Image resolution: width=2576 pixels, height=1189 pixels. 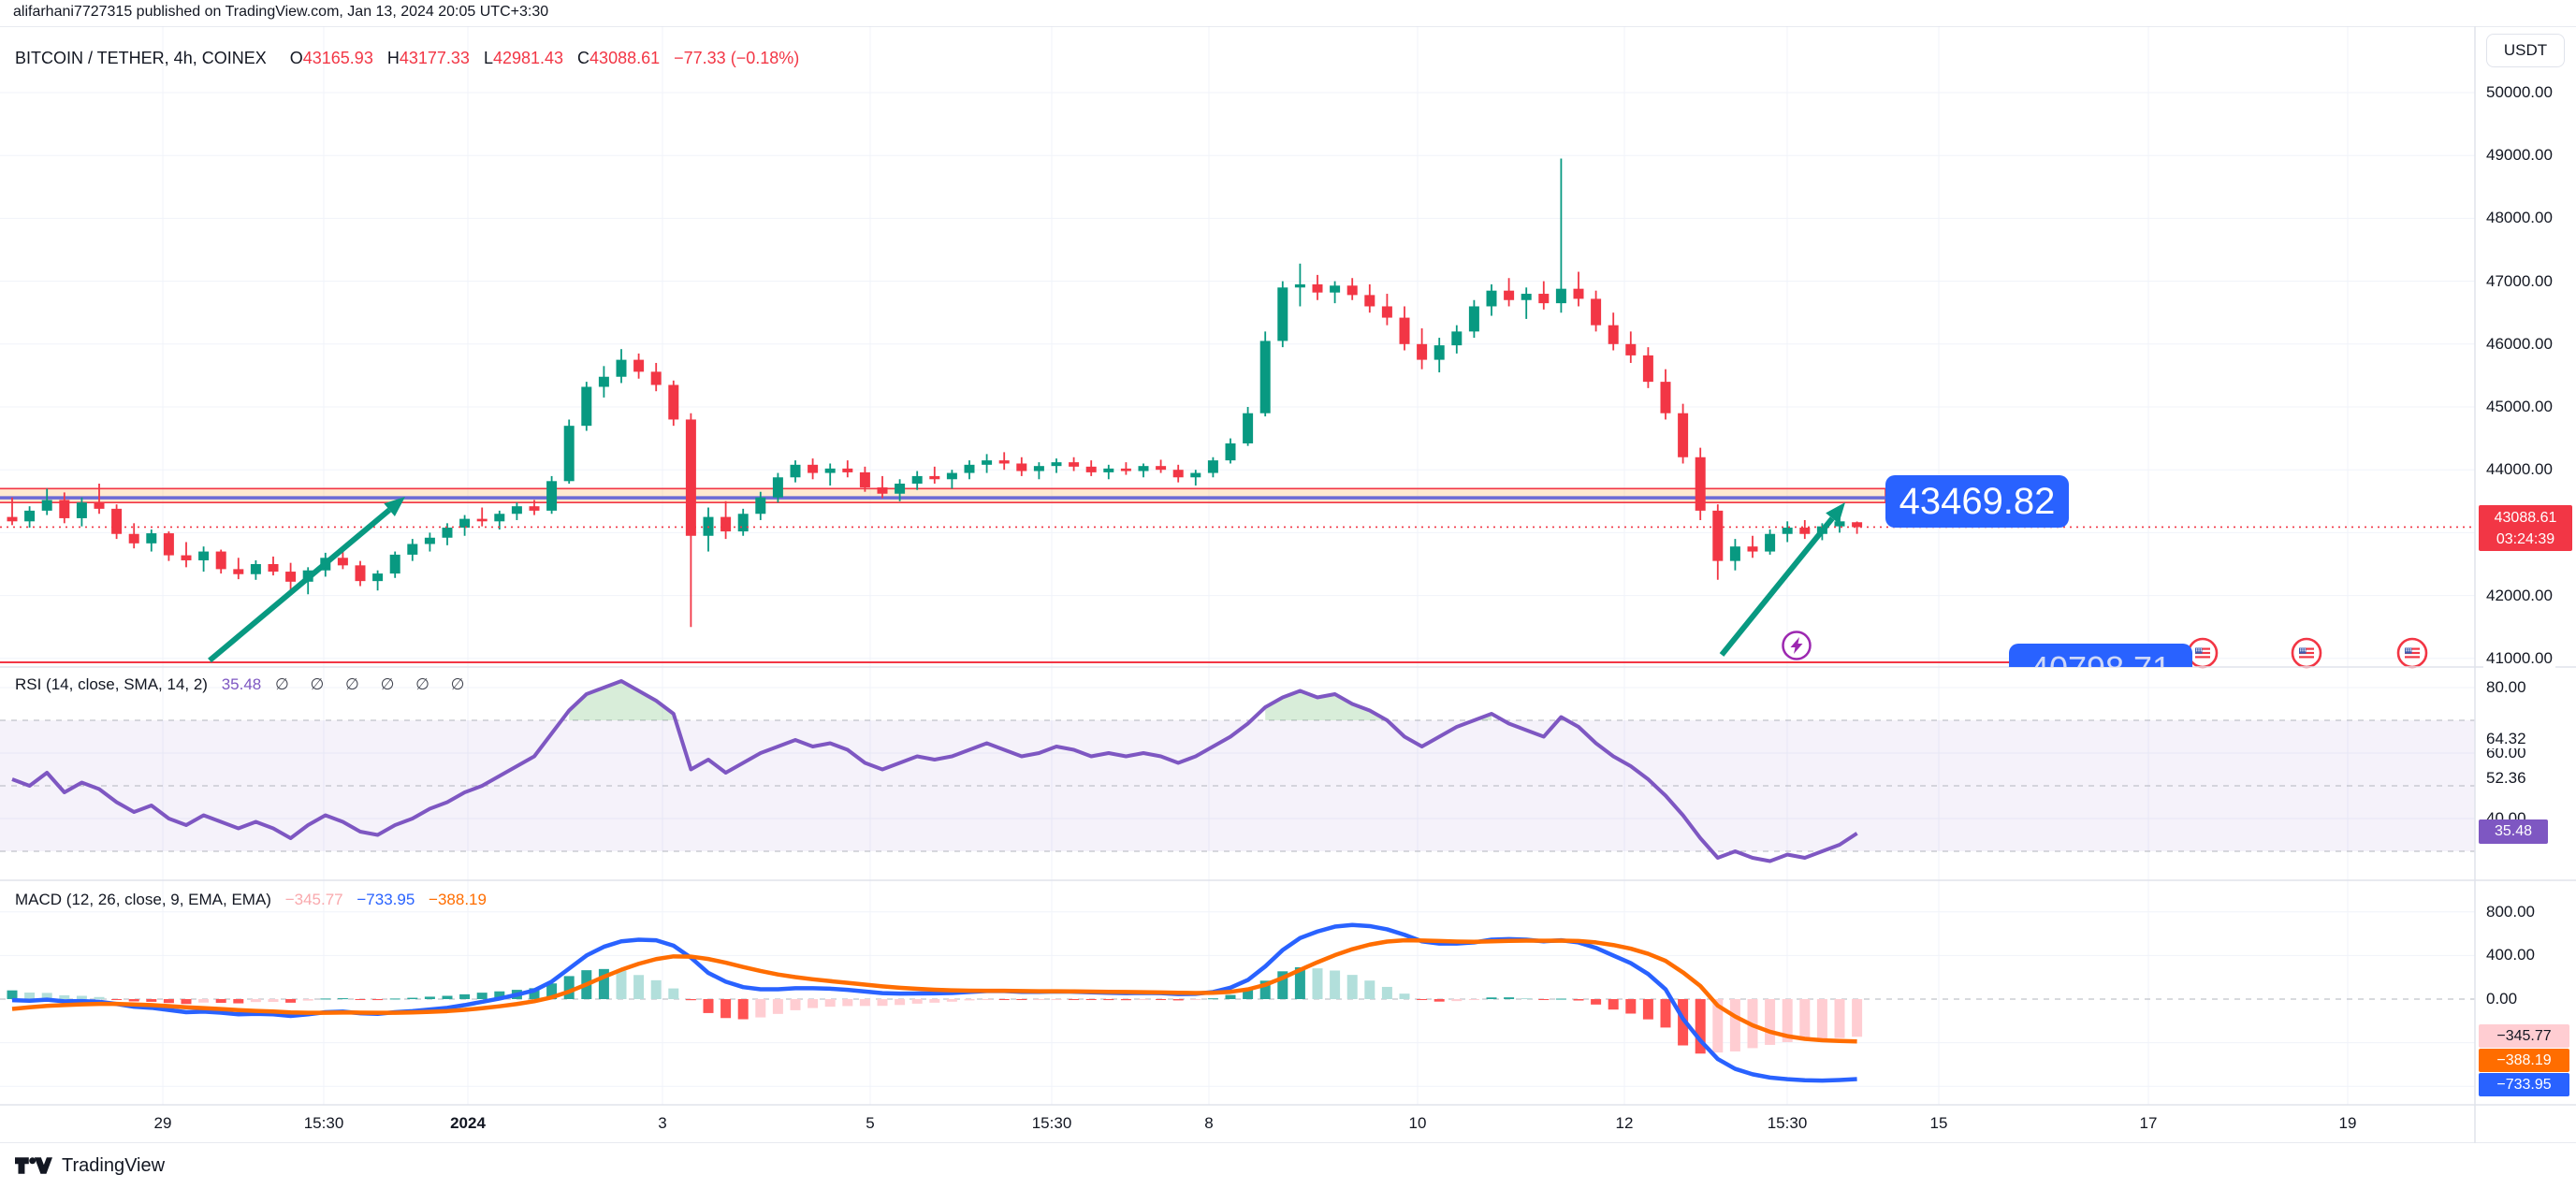 What do you see at coordinates (2502, 999) in the screenshot?
I see `macd-axis-label: 0.00` at bounding box center [2502, 999].